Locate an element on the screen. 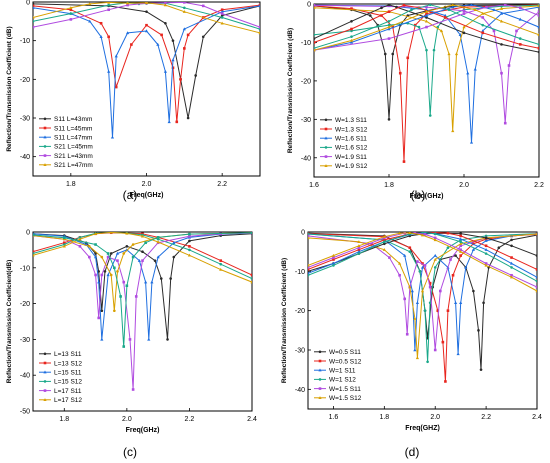  legend-box is located at coordinates (66, 376).